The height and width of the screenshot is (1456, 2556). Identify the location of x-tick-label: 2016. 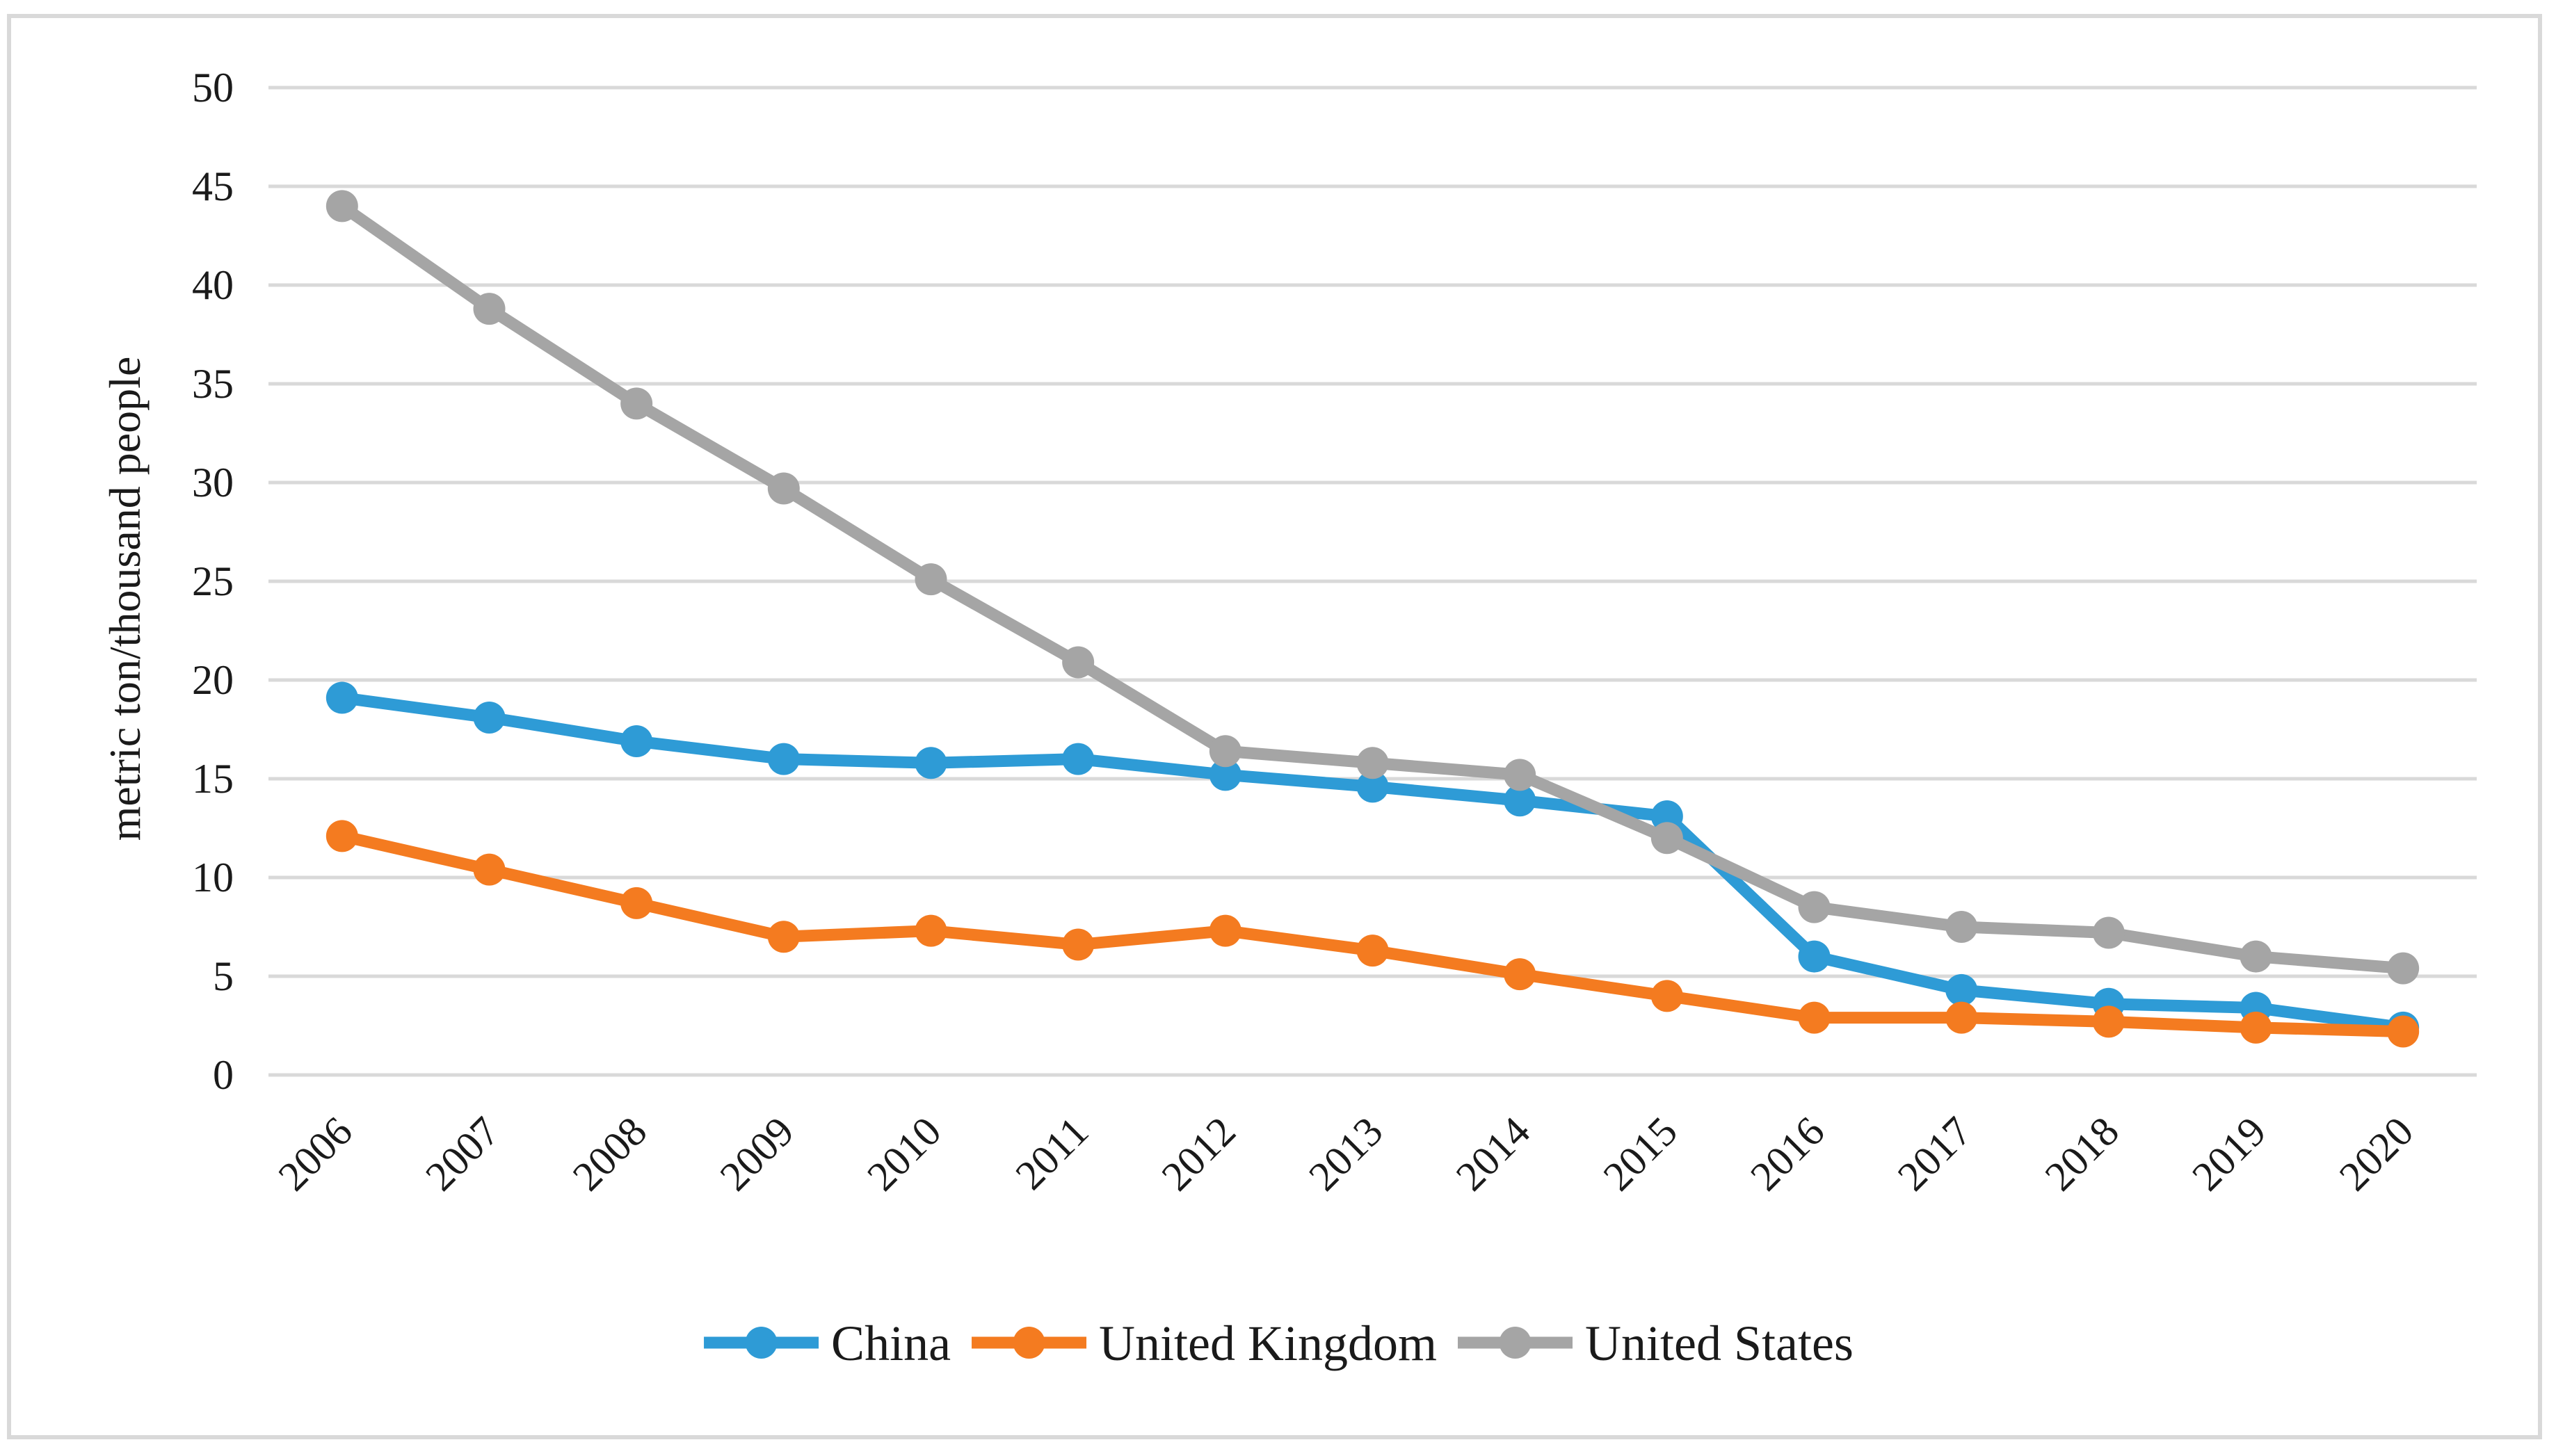
(1787, 1154).